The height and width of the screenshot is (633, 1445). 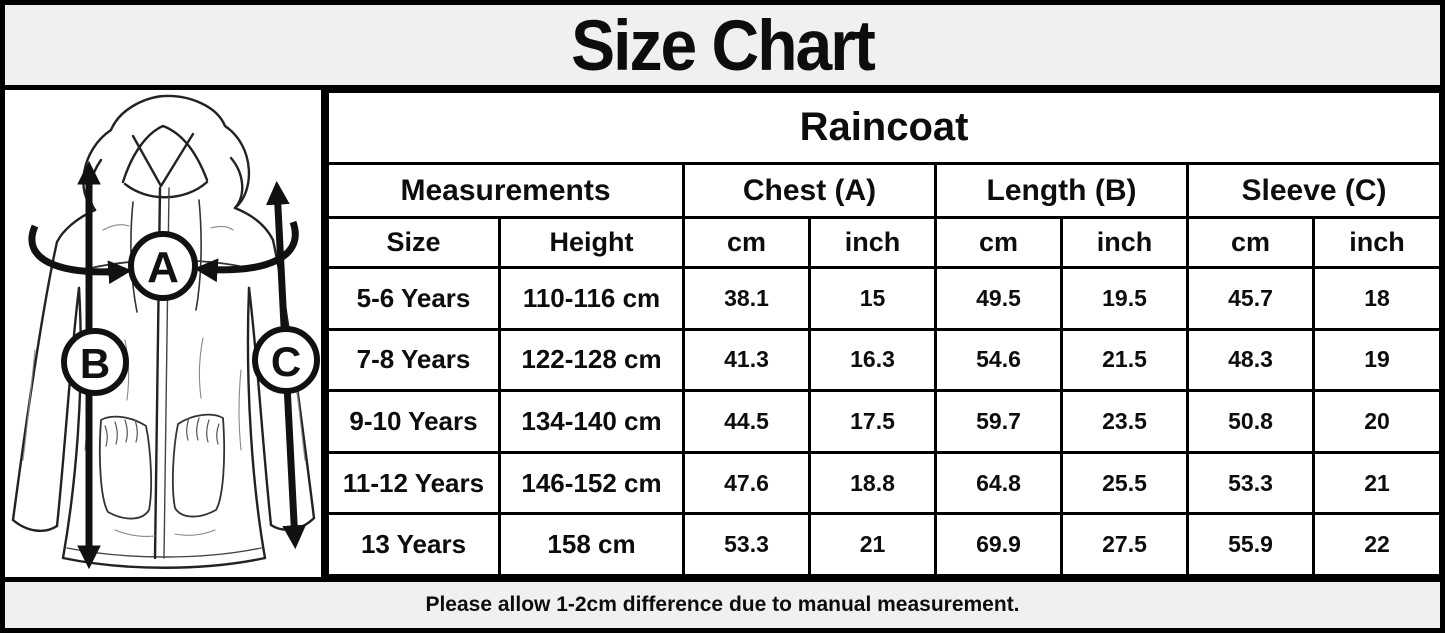 What do you see at coordinates (413, 483) in the screenshot?
I see `cell-11-12-years-size: 11-12 Years` at bounding box center [413, 483].